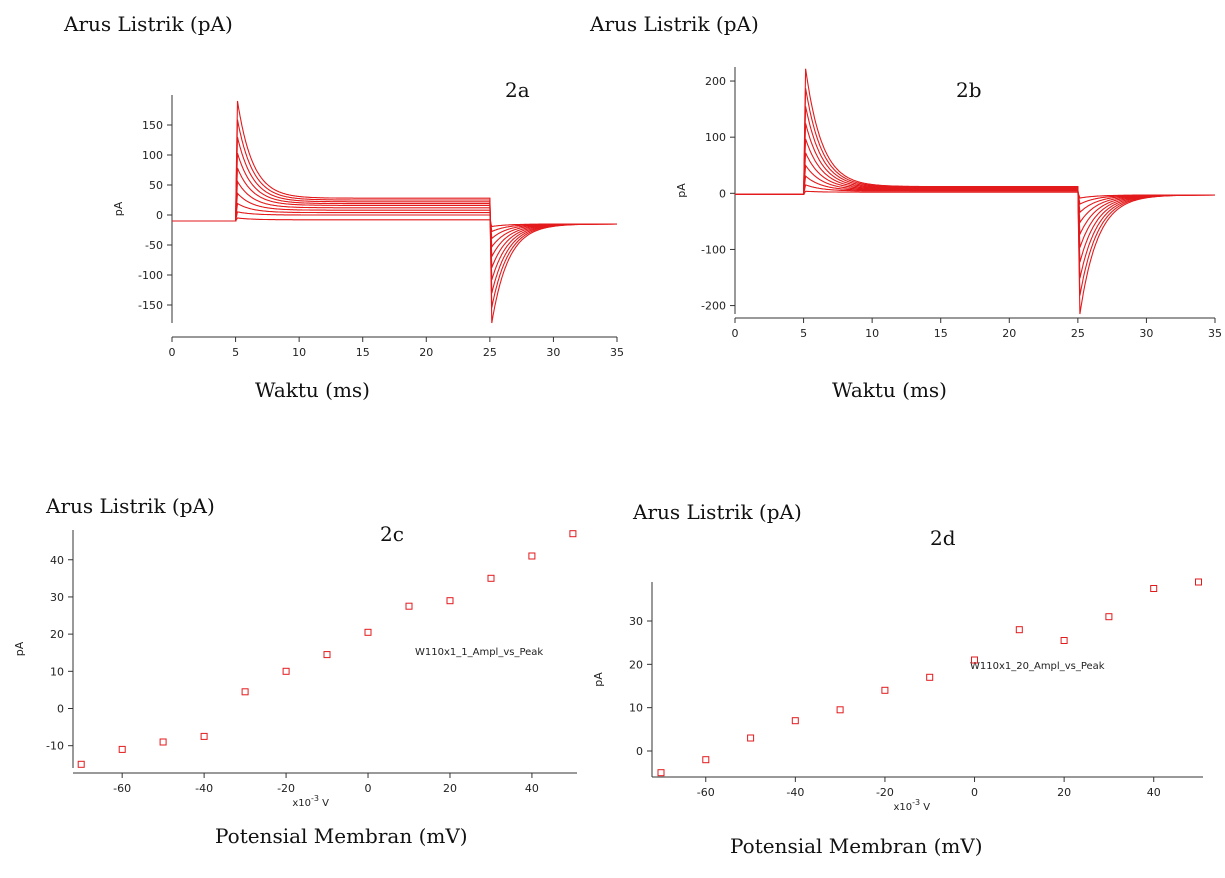  Describe the element at coordinates (392, 534) in the screenshot. I see `panel-label: 2c` at that location.